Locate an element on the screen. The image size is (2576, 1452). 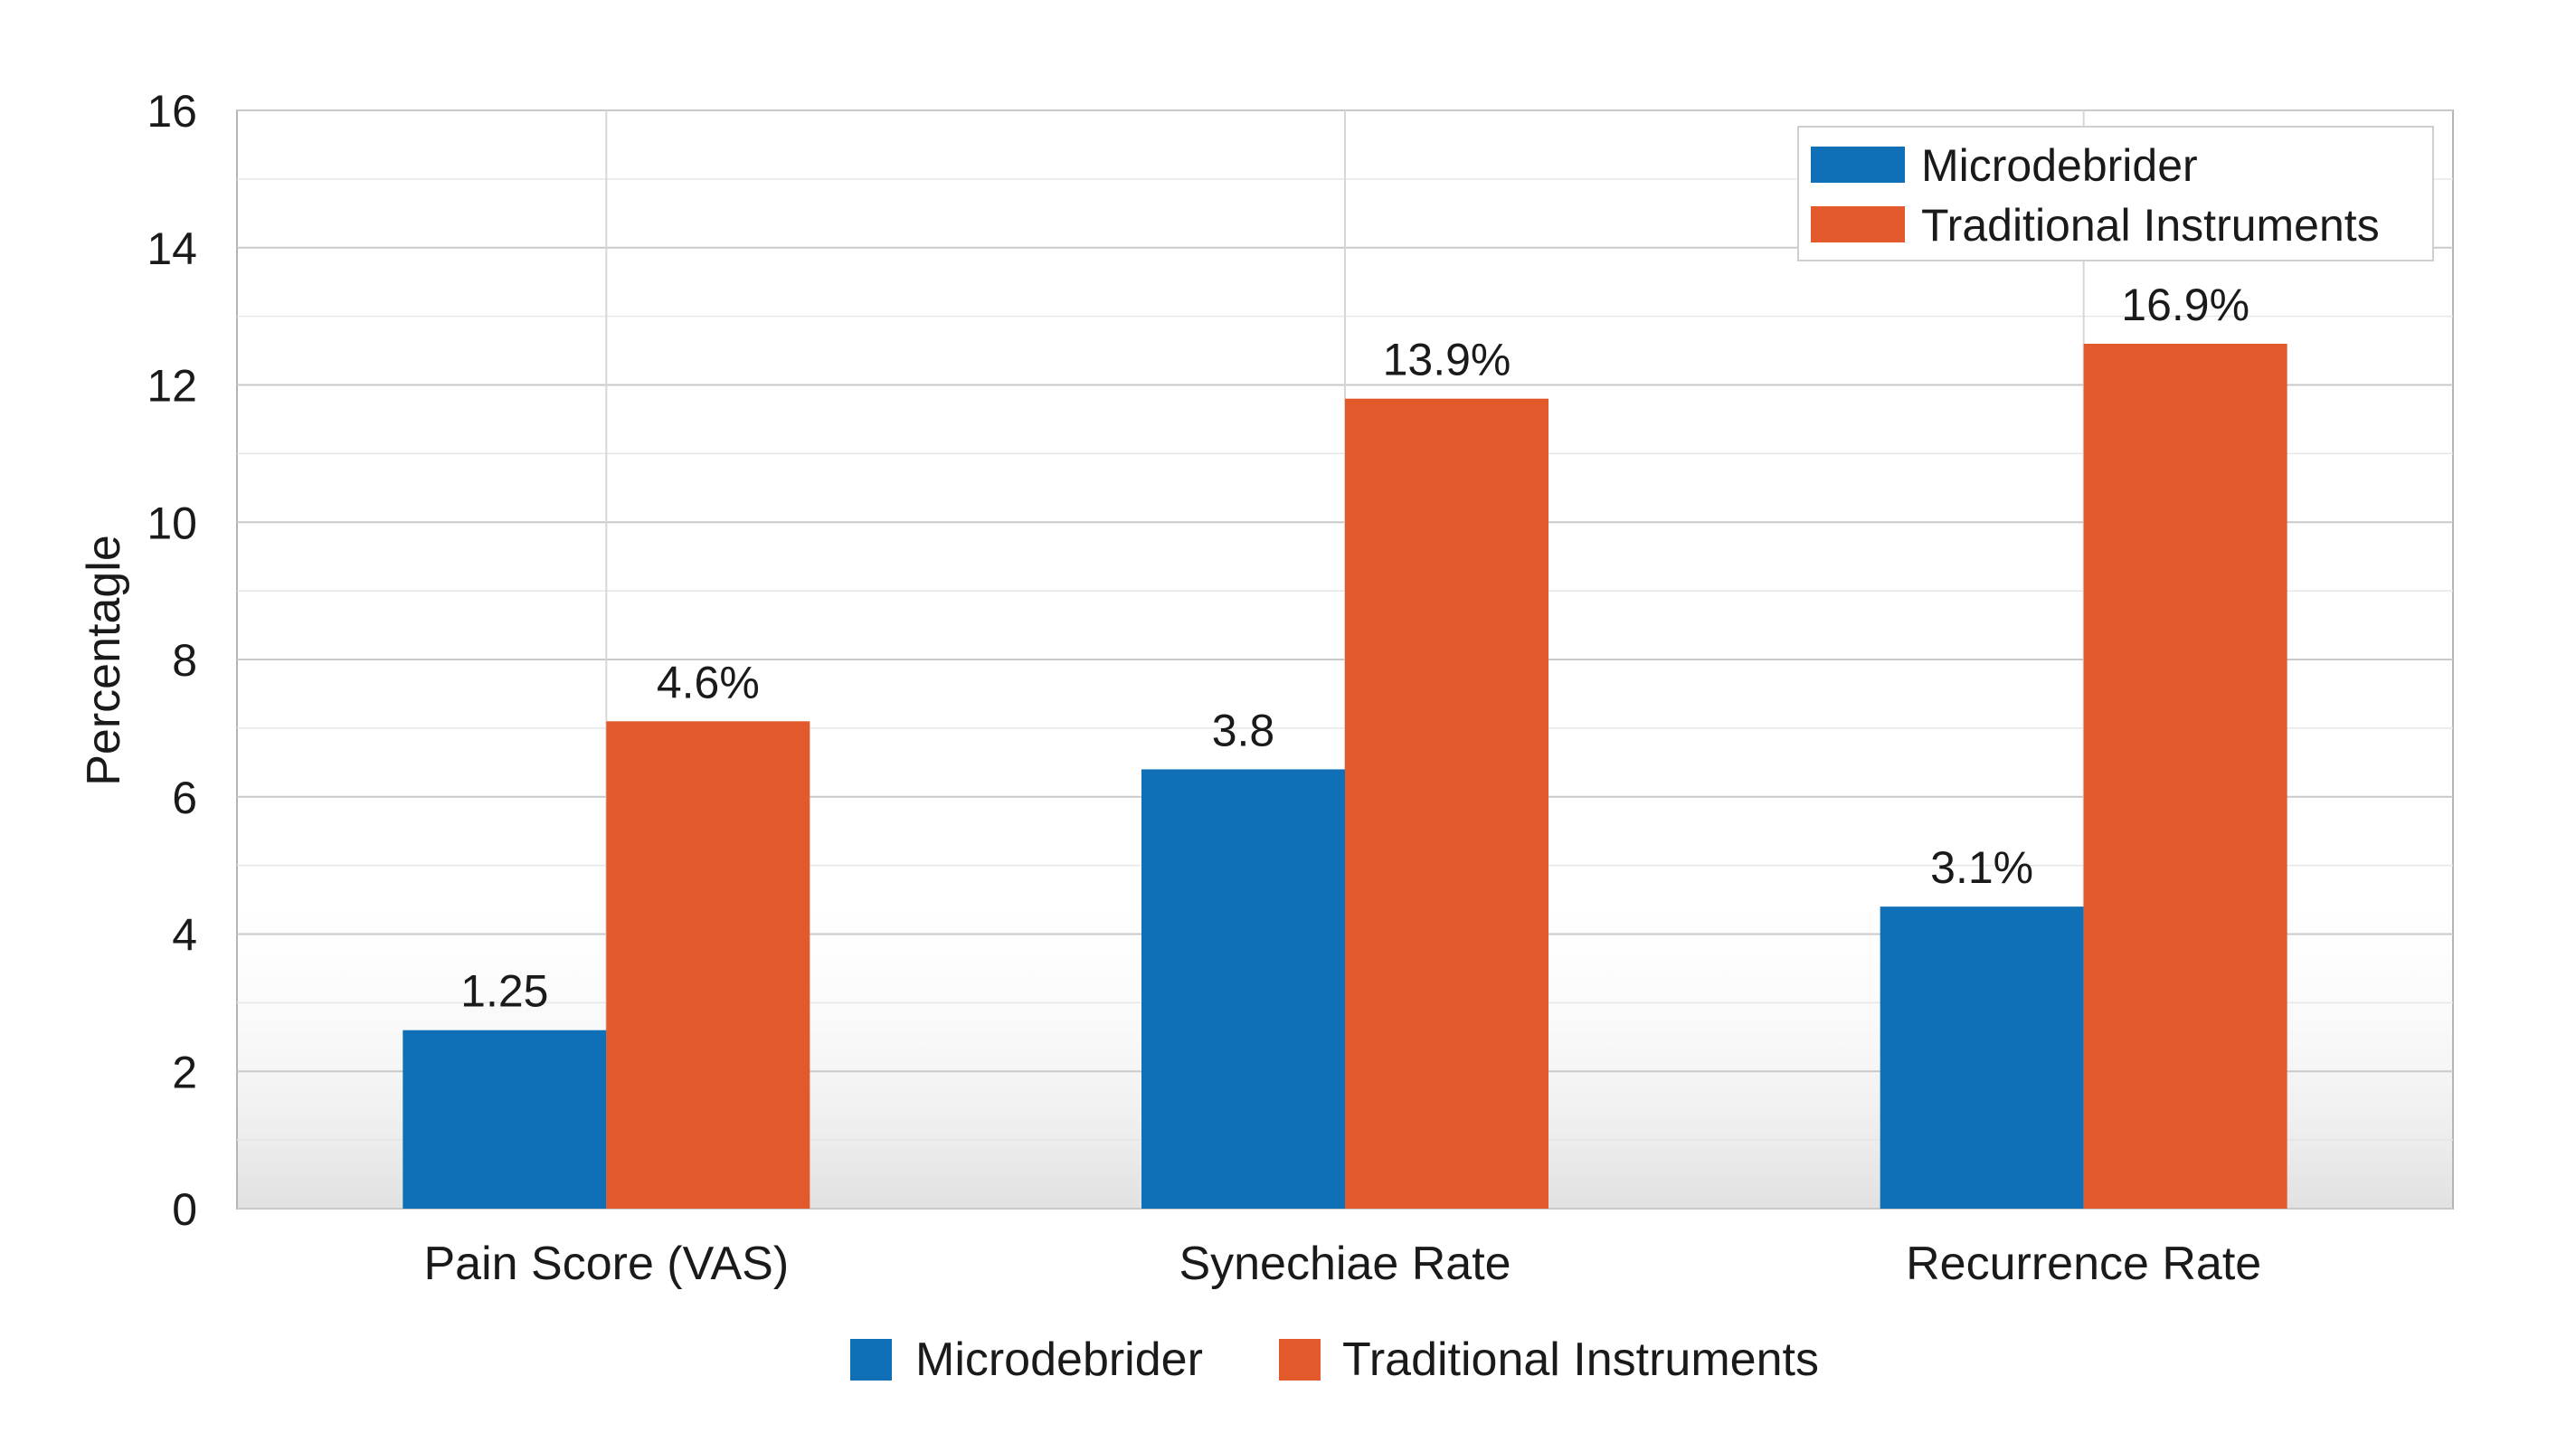
y-axis: 0 2 4 6 8 10 12 14 16 is located at coordinates (172, 660).